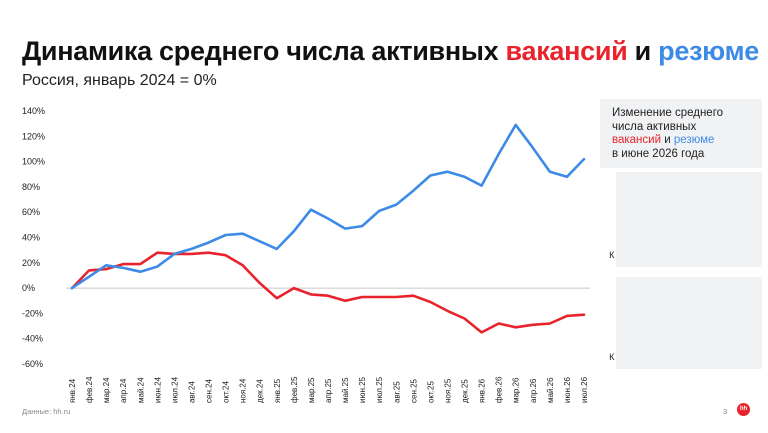  I want to click on panel-header-line2: числа активных, so click(654, 126).